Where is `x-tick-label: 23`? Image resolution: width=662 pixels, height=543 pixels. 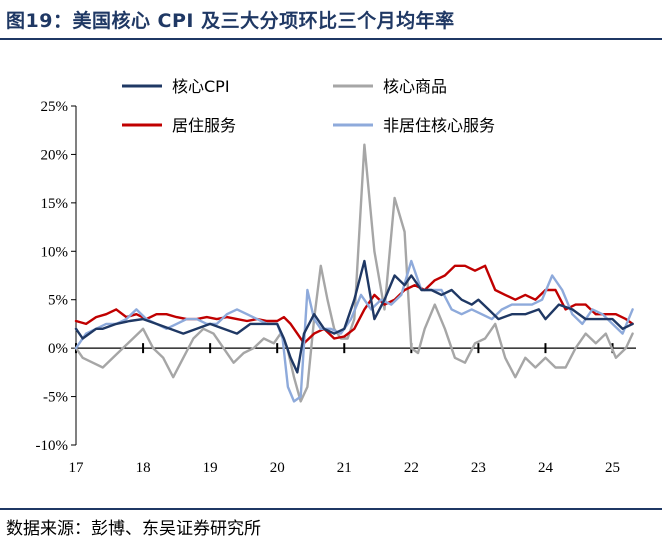 x-tick-label: 23 is located at coordinates (478, 468).